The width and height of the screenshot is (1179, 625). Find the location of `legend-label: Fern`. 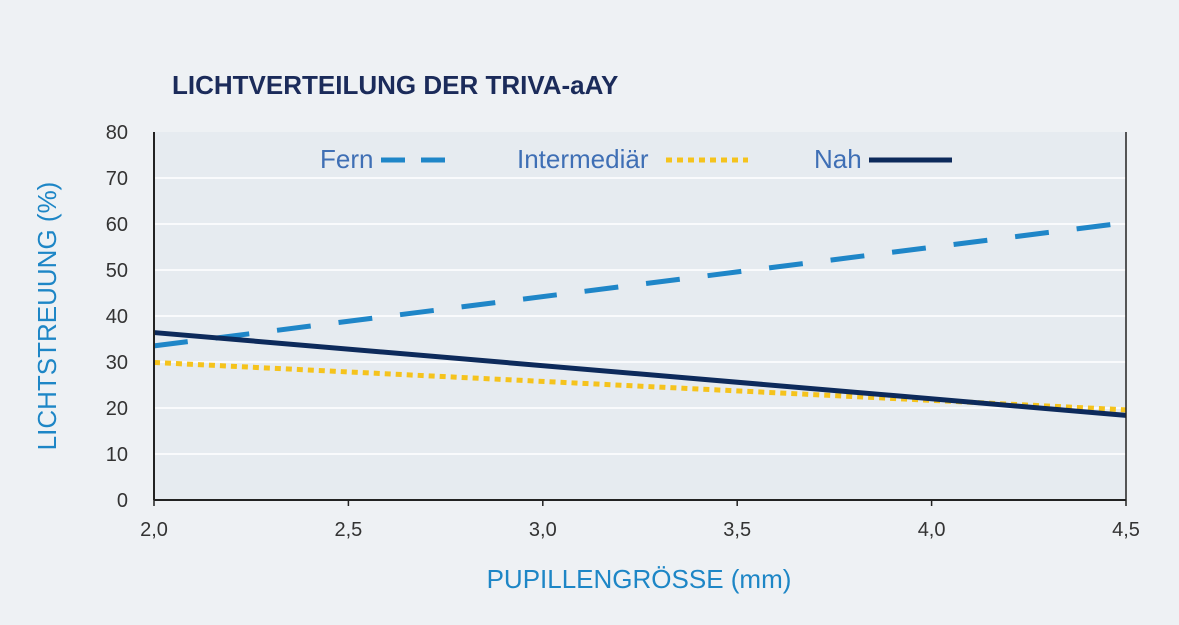

legend-label: Fern is located at coordinates (346, 159).